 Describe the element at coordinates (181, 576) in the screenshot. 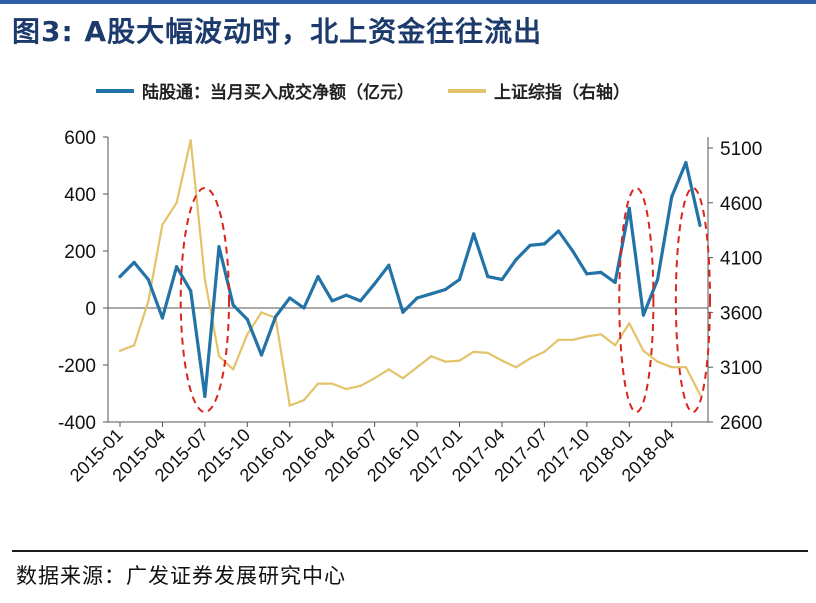

I see `source-note: 数据来源：广发证券发展研究中心` at that location.